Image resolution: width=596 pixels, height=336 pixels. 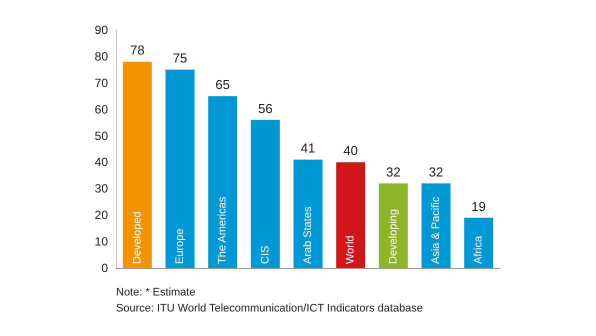 I want to click on x-tick-label: The Americas, so click(x=222, y=230).